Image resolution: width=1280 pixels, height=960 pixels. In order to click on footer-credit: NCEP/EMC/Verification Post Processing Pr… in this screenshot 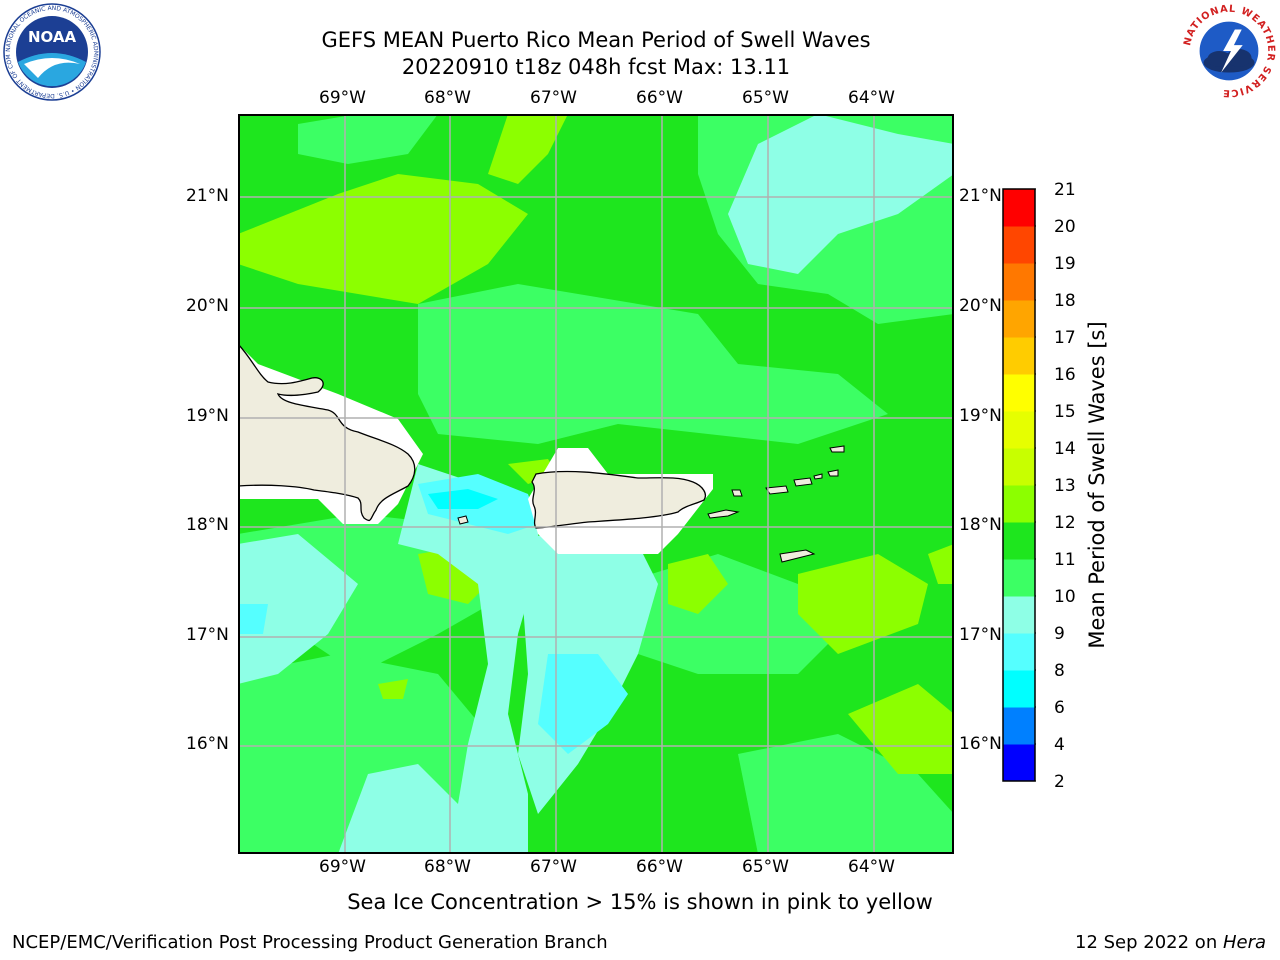, I will do `click(310, 942)`.